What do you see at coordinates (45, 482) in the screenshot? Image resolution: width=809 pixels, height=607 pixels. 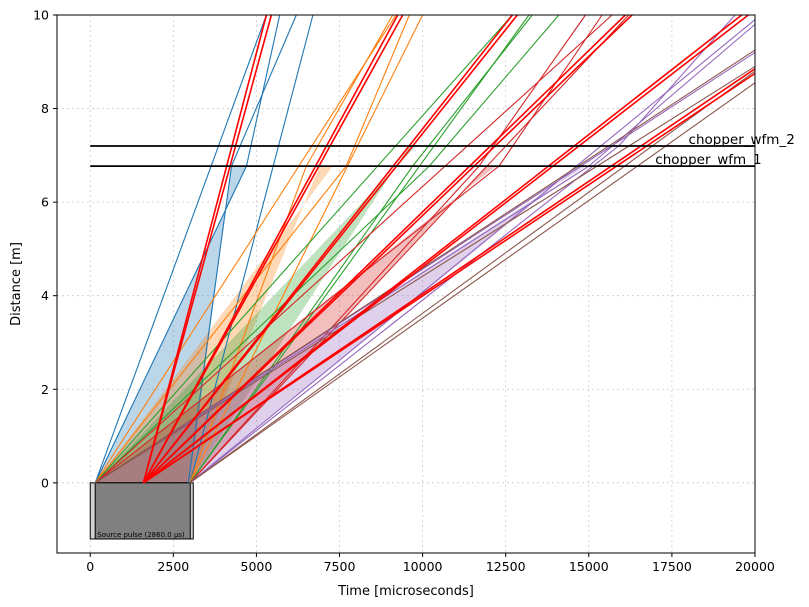 I see `y-tick-label: 0` at bounding box center [45, 482].